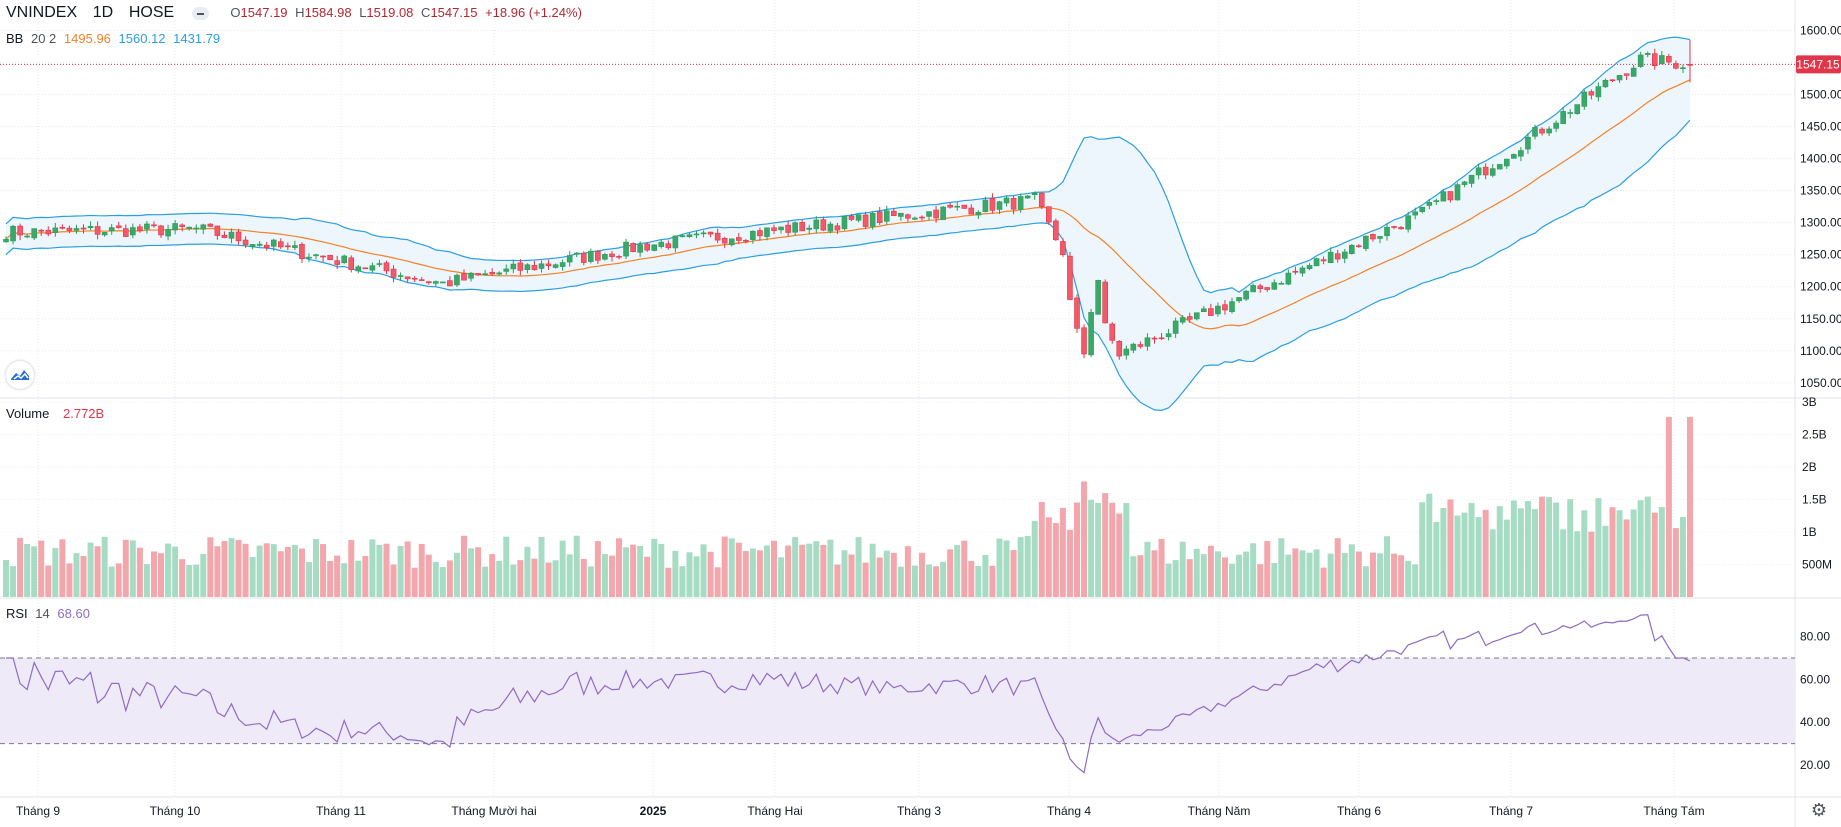 This screenshot has height=827, width=1841. Describe the element at coordinates (17, 613) in the screenshot. I see `rsi-label: RSI` at that location.